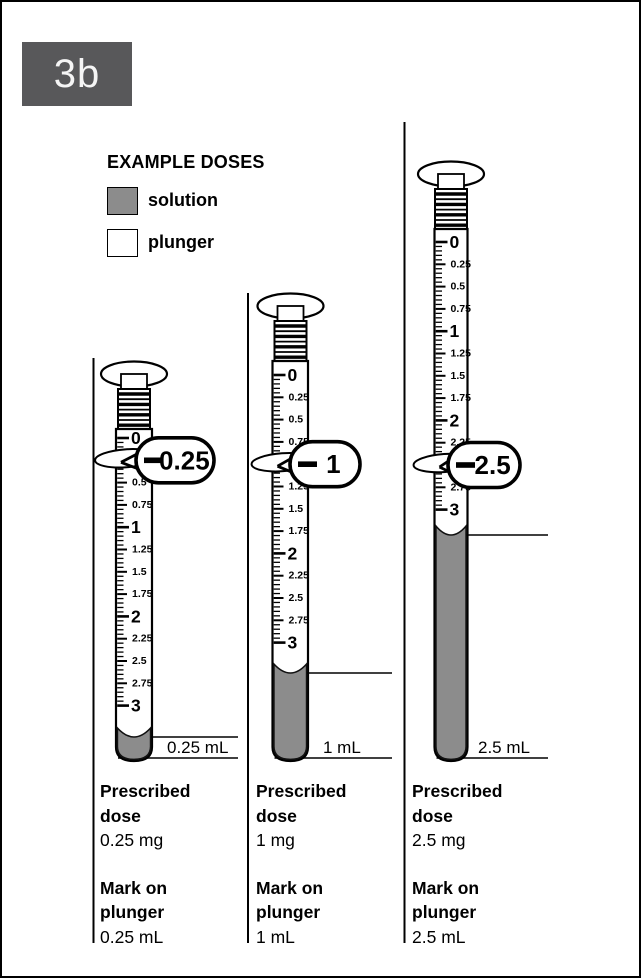 This screenshot has height=978, width=641. Describe the element at coordinates (197, 747) in the screenshot. I see `volume-label: 0.25 mL` at that location.